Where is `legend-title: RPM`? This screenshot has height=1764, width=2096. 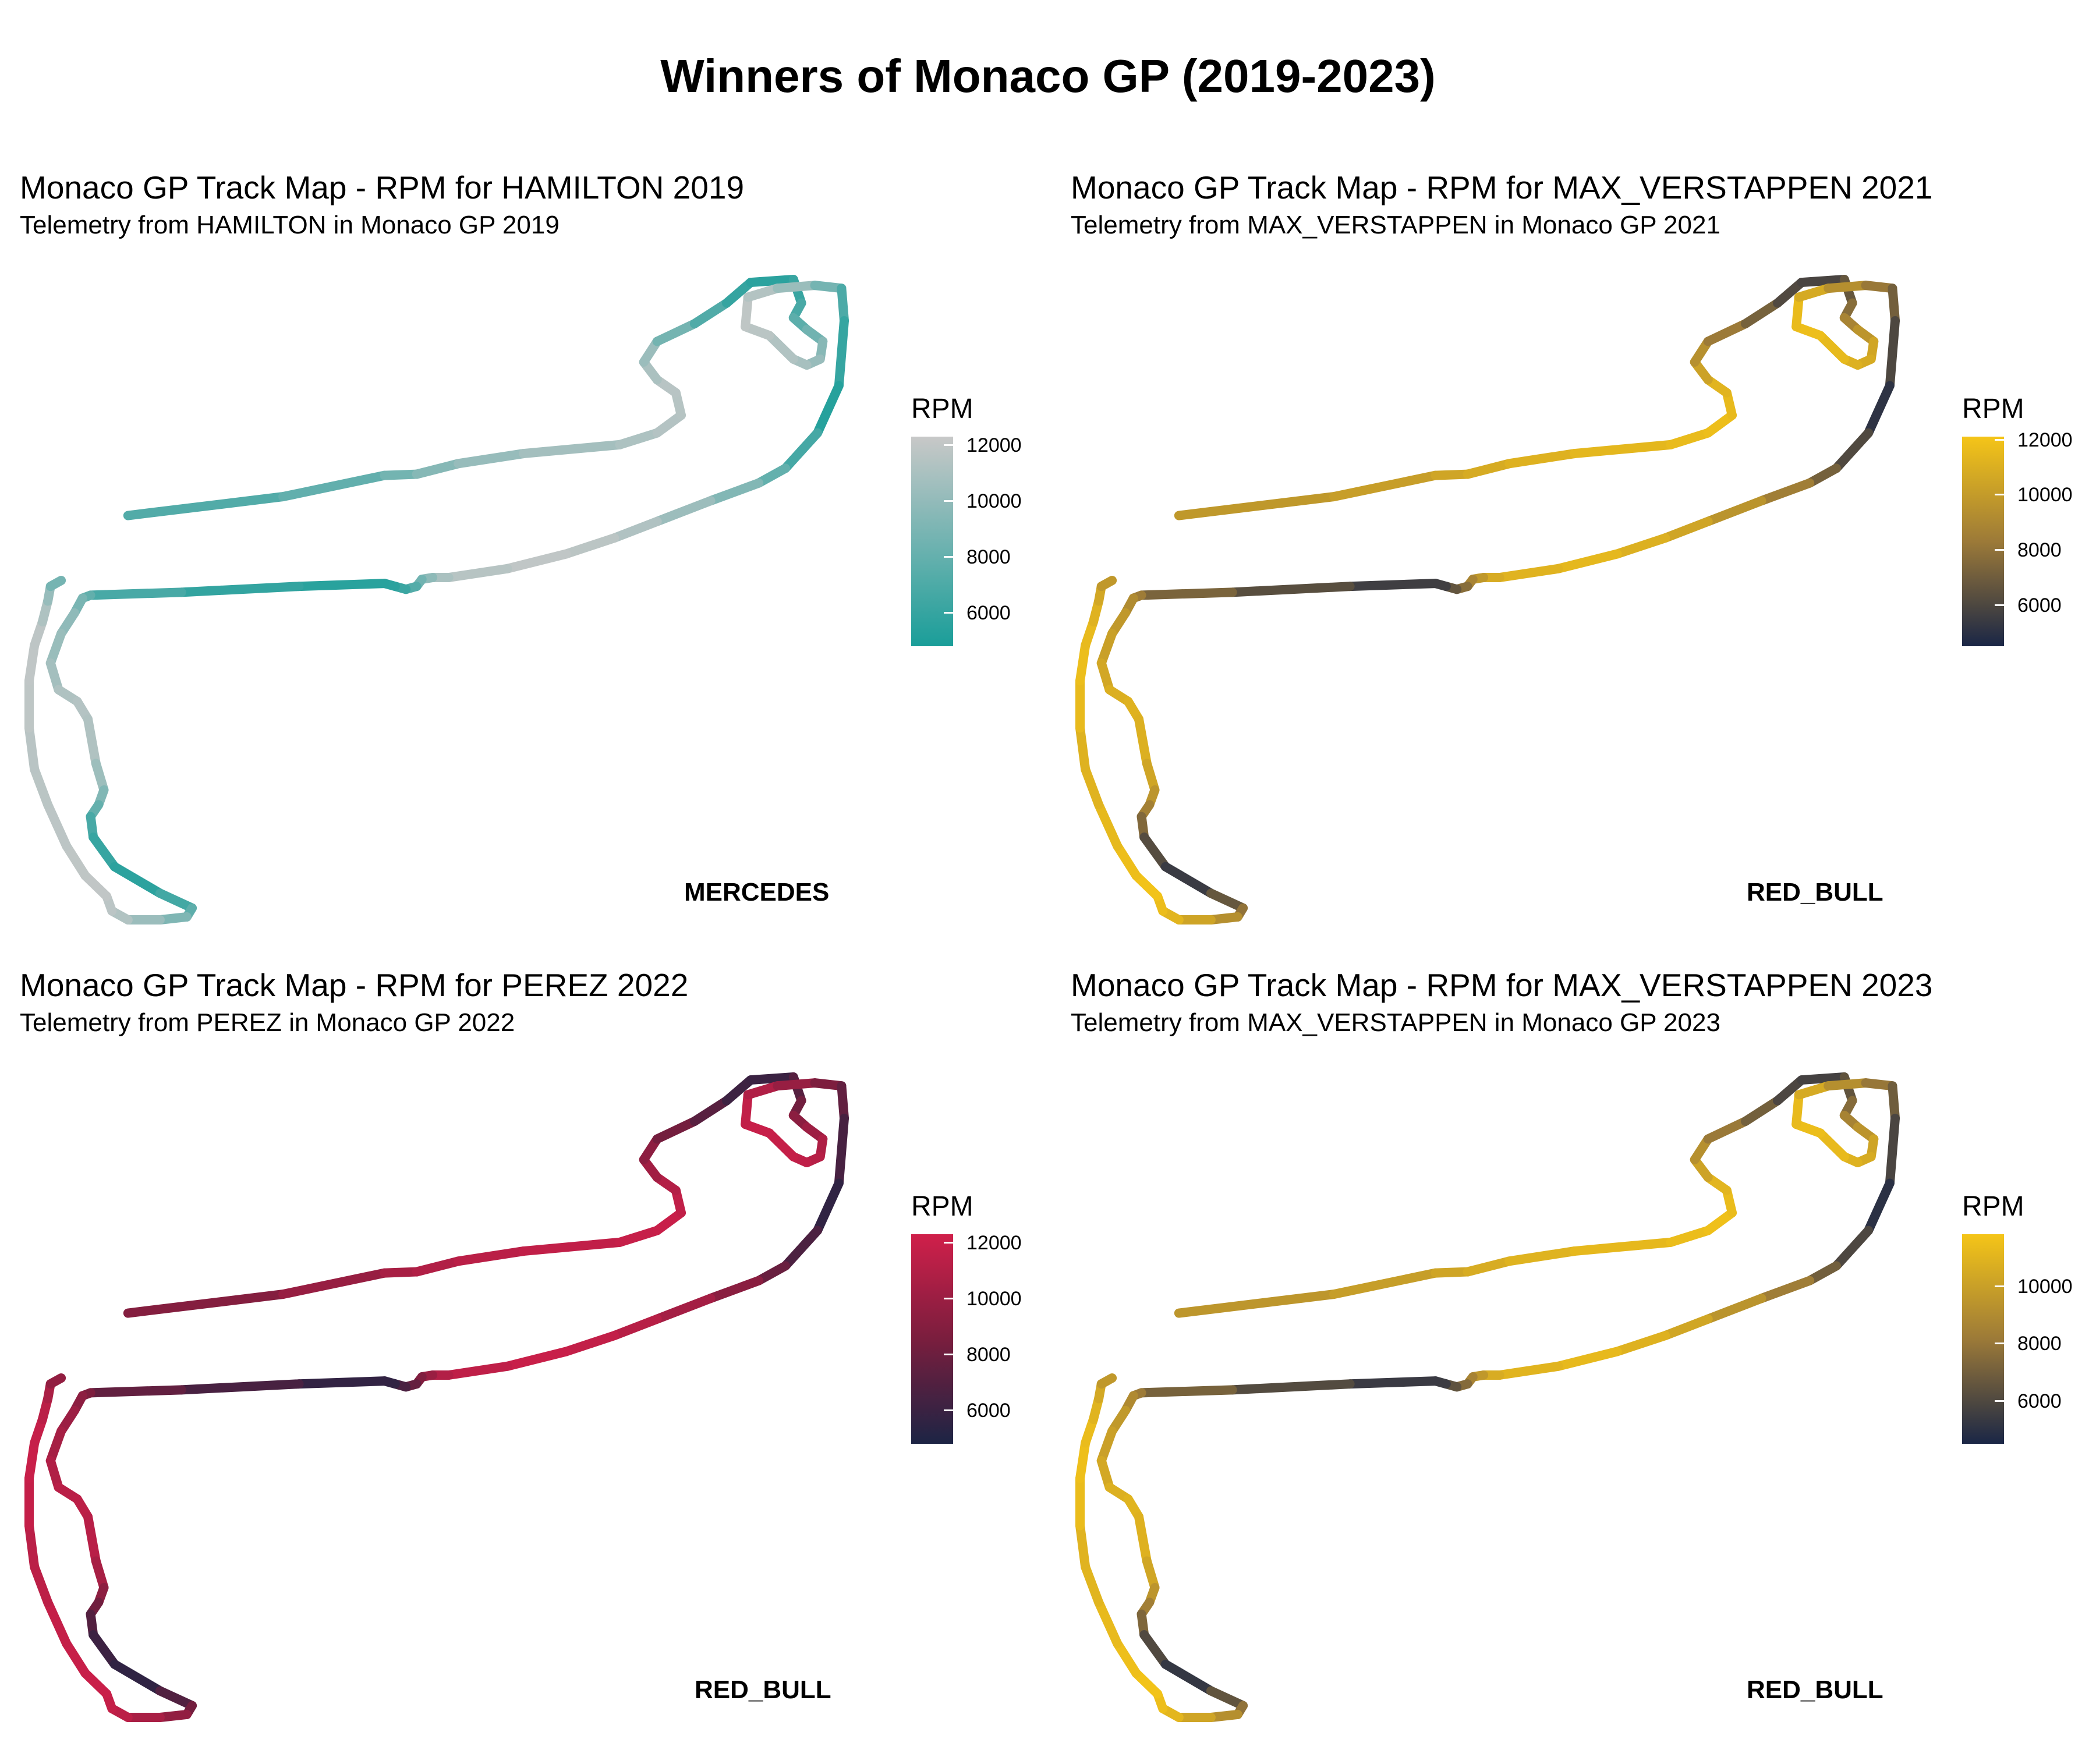 legend-title: RPM is located at coordinates (942, 1206).